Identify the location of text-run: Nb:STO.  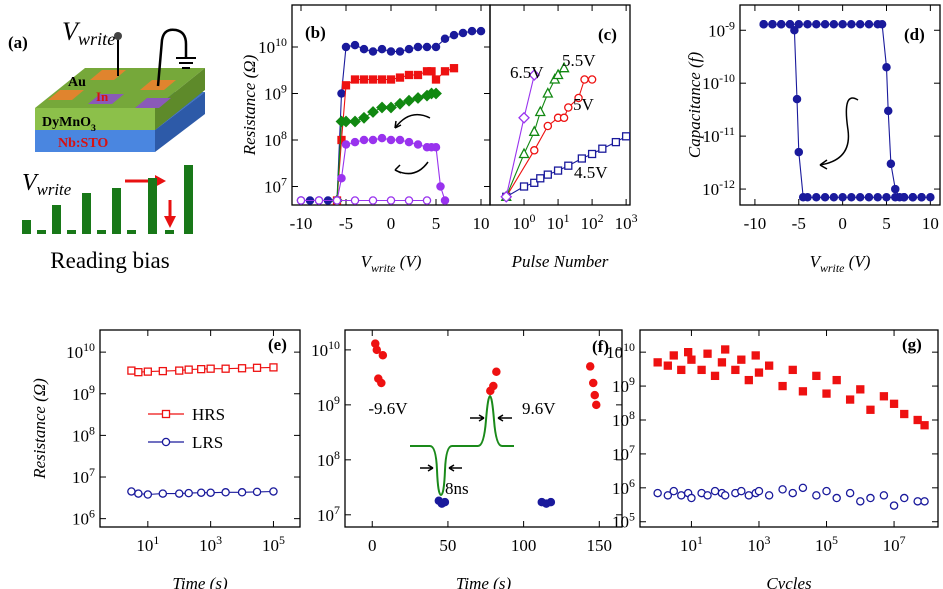
(83, 143).